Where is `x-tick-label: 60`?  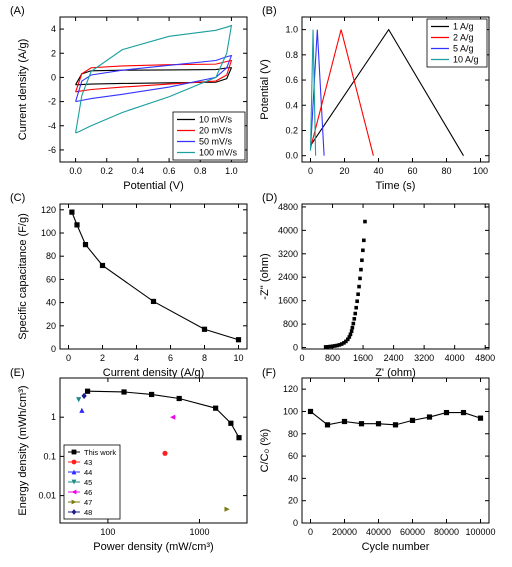 x-tick-label: 60 is located at coordinates (412, 171).